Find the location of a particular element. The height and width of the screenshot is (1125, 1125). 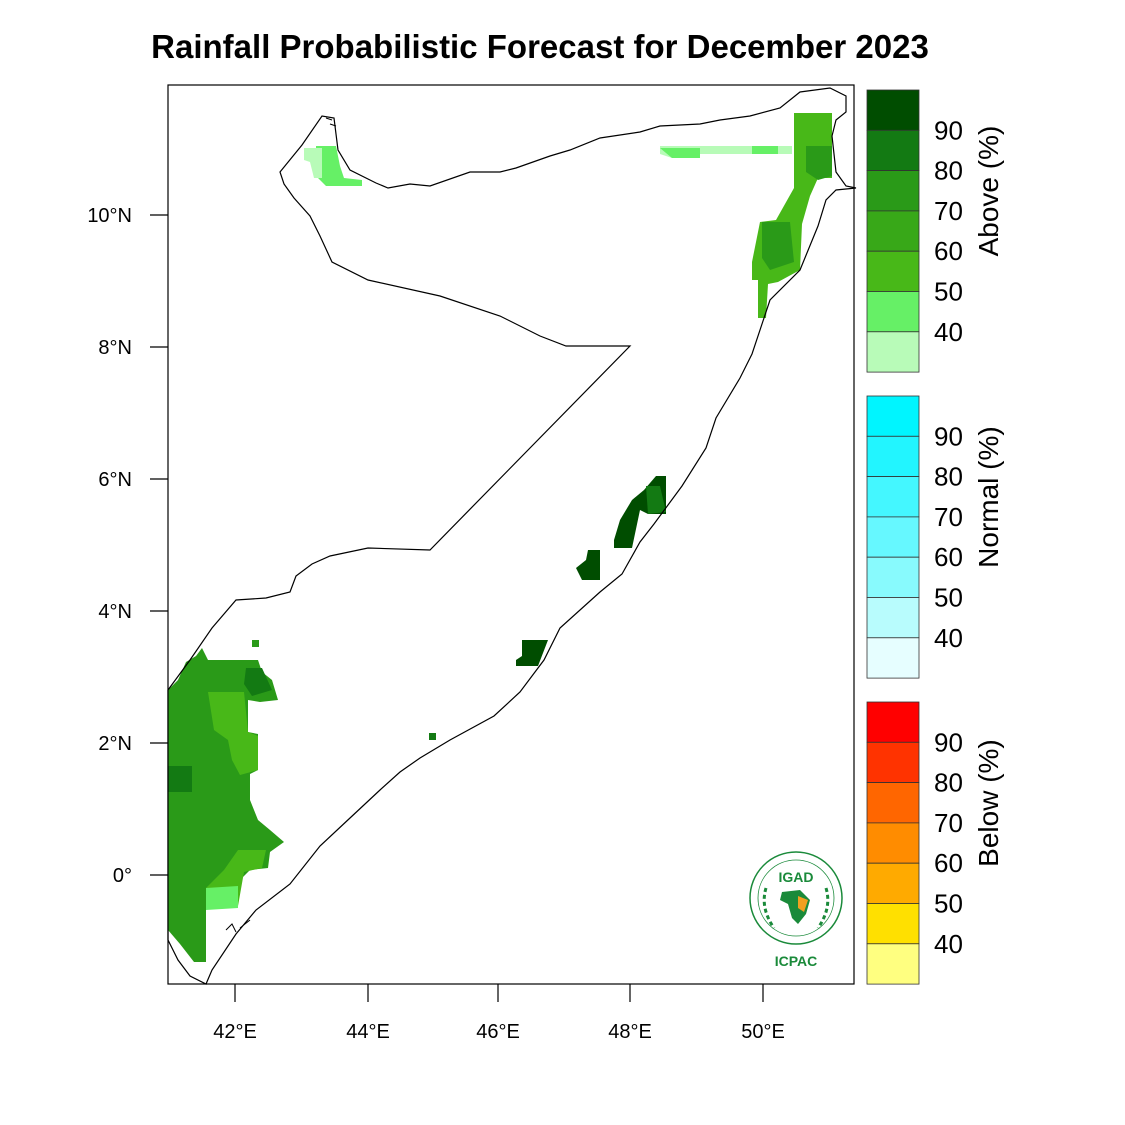

shade-northeast-dark is located at coordinates (819, 163).